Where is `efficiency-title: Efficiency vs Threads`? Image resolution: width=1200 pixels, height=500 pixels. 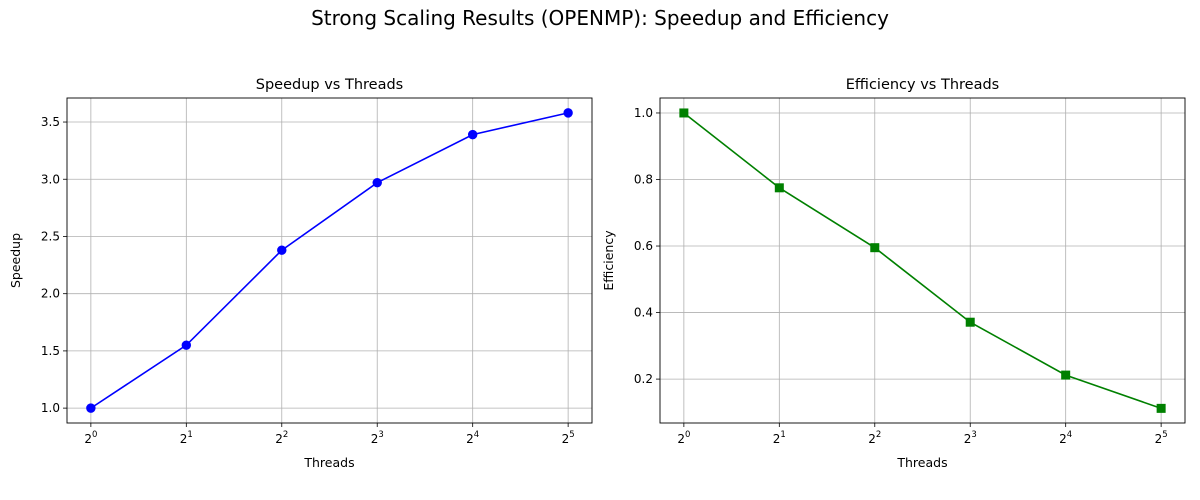 efficiency-title: Efficiency vs Threads is located at coordinates (922, 85).